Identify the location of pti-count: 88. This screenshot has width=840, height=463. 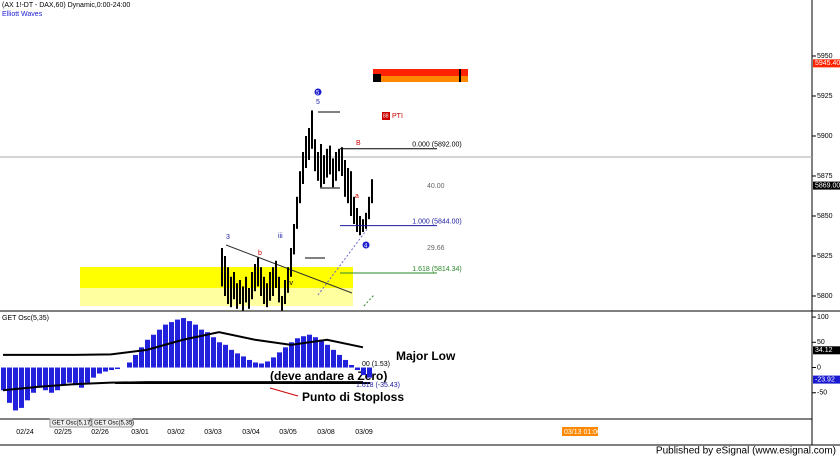
(386, 116).